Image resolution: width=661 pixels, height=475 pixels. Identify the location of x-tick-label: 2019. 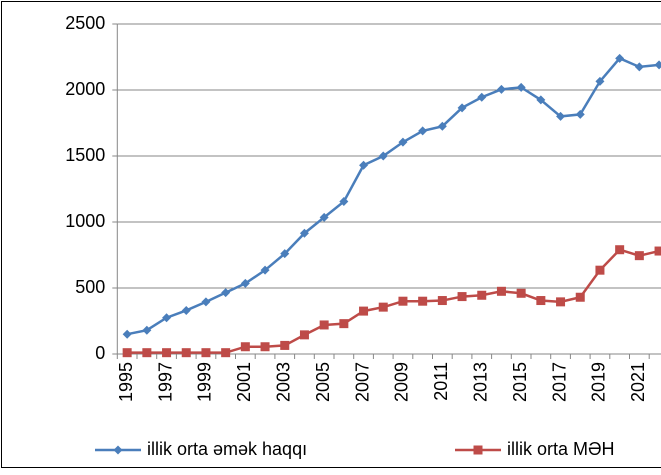
(599, 382).